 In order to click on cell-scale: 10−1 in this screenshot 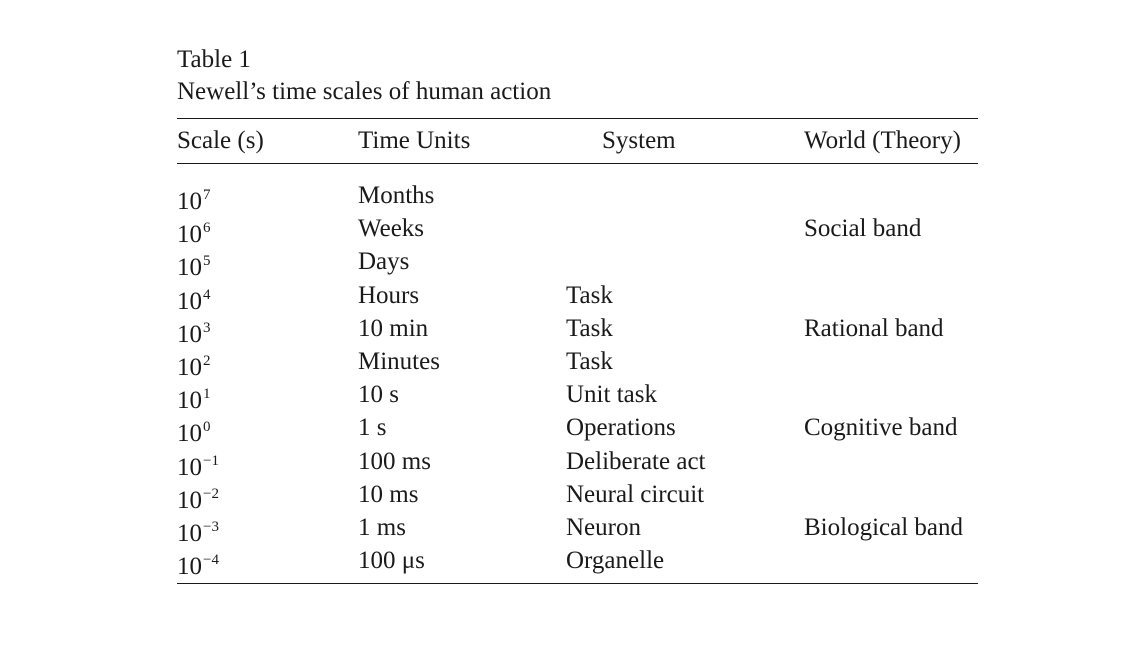, I will do `click(198, 464)`.